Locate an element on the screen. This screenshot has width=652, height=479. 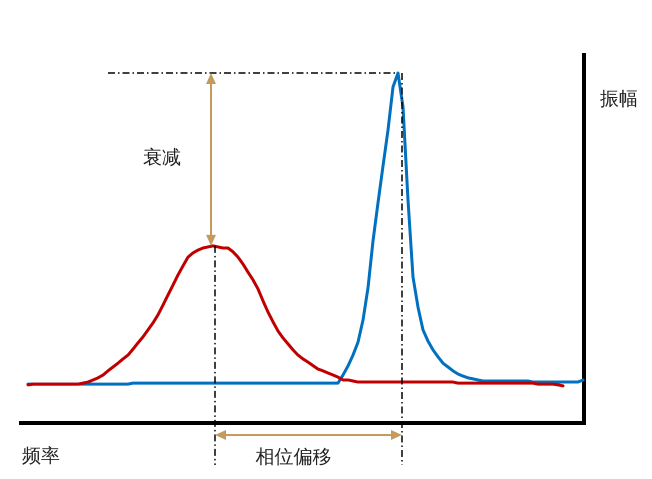
text: 相位偏移 is located at coordinates (294, 457).